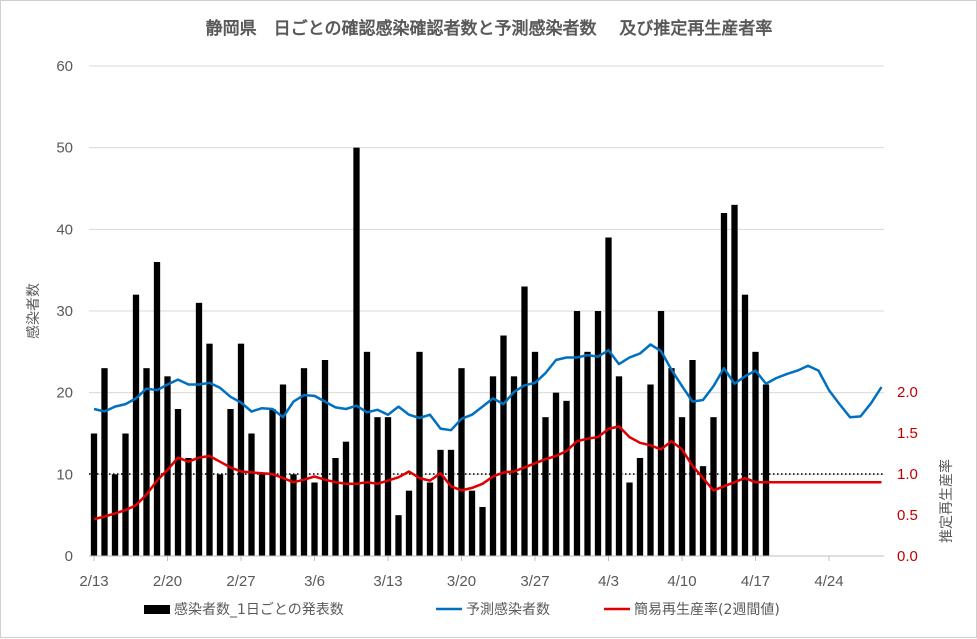 This screenshot has width=977, height=639. Describe the element at coordinates (157, 609) in the screenshot. I see `legend-icon-bar` at that location.